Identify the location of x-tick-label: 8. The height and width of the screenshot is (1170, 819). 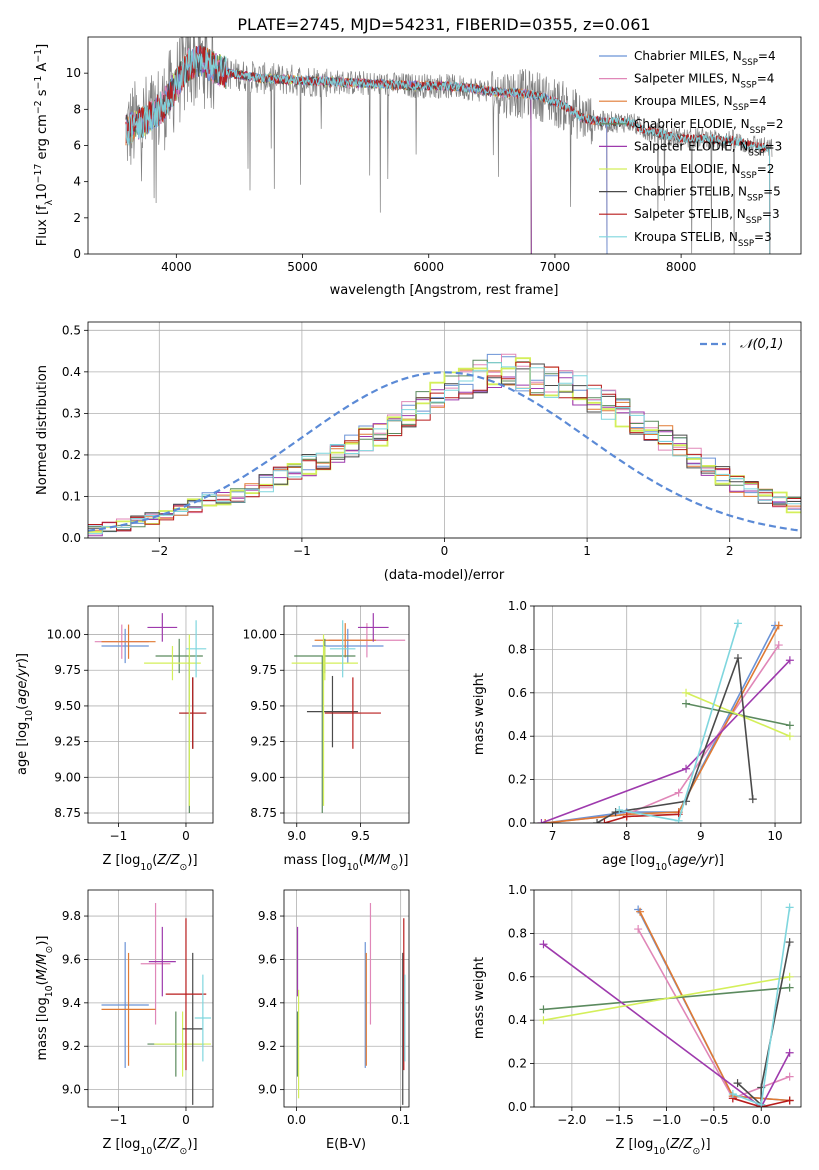
(627, 836).